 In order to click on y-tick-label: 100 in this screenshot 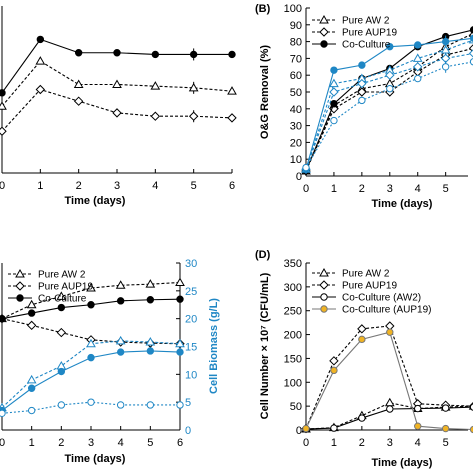, I will do `click(293, 9)`.